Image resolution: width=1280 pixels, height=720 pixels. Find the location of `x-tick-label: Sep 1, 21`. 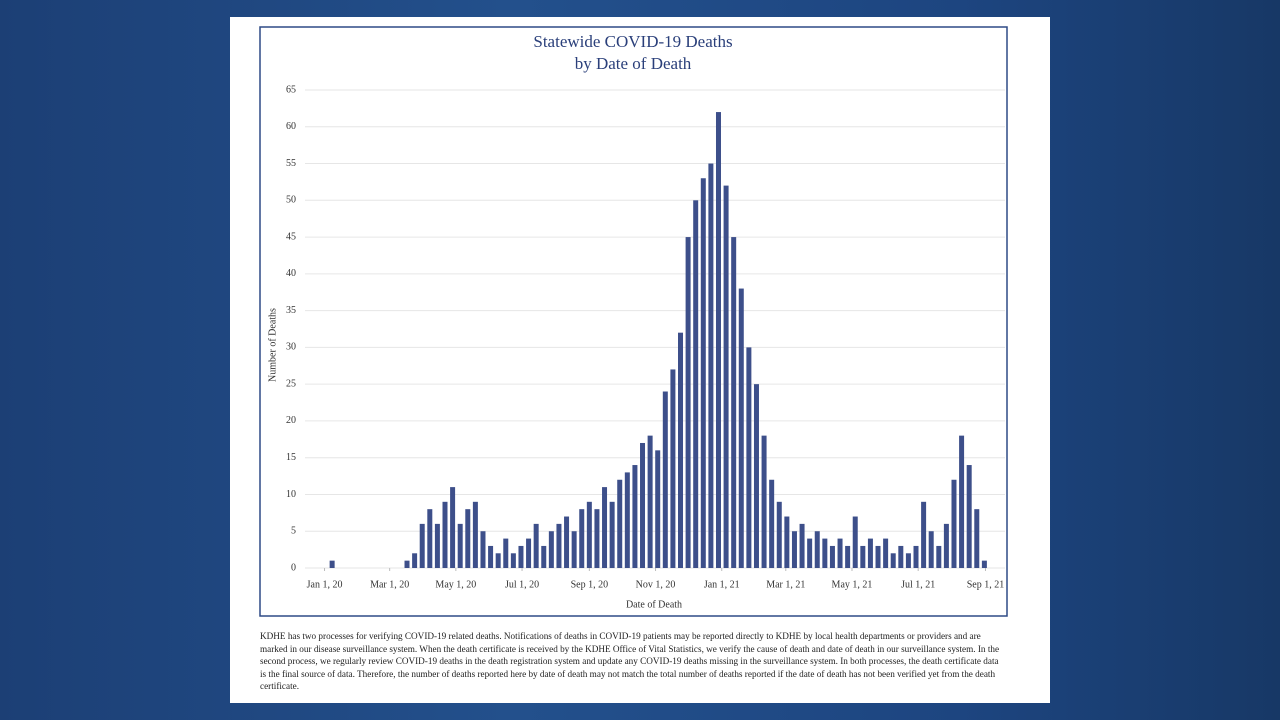

x-tick-label: Sep 1, 21 is located at coordinates (986, 584).